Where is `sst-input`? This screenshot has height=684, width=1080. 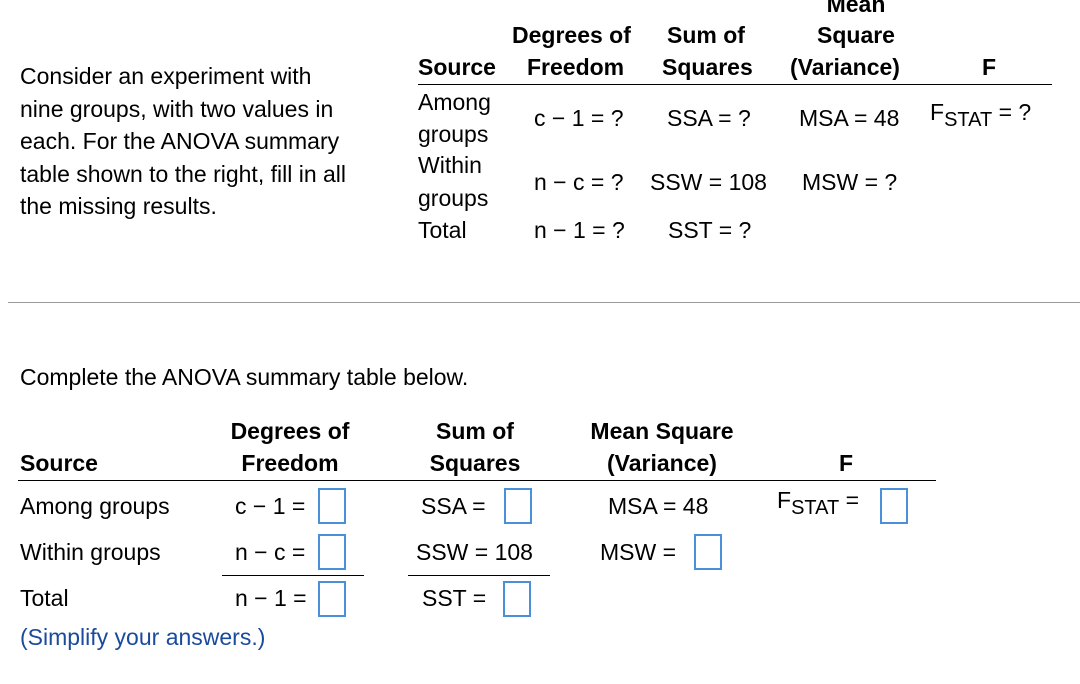 sst-input is located at coordinates (517, 599).